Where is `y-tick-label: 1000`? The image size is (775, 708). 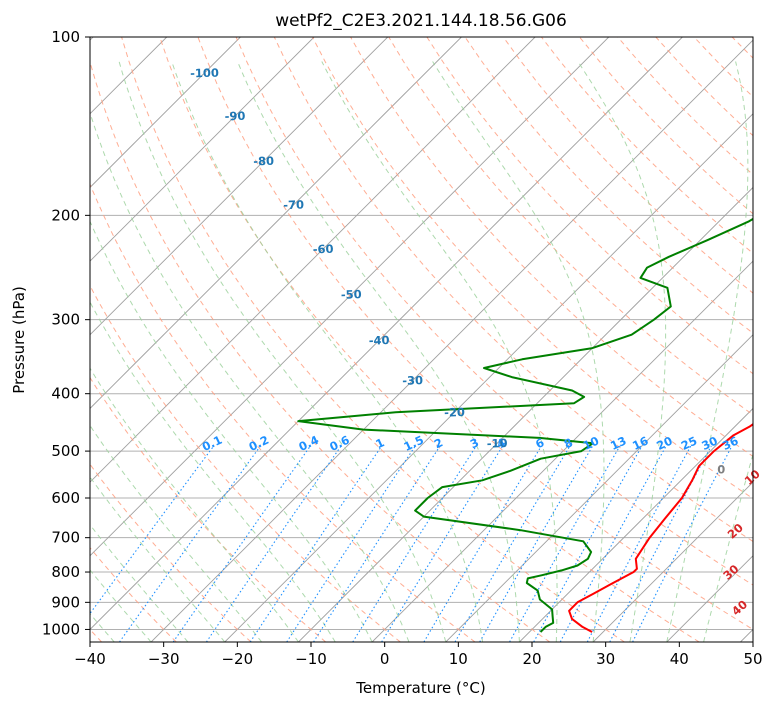 y-tick-label: 1000 is located at coordinates (61, 629).